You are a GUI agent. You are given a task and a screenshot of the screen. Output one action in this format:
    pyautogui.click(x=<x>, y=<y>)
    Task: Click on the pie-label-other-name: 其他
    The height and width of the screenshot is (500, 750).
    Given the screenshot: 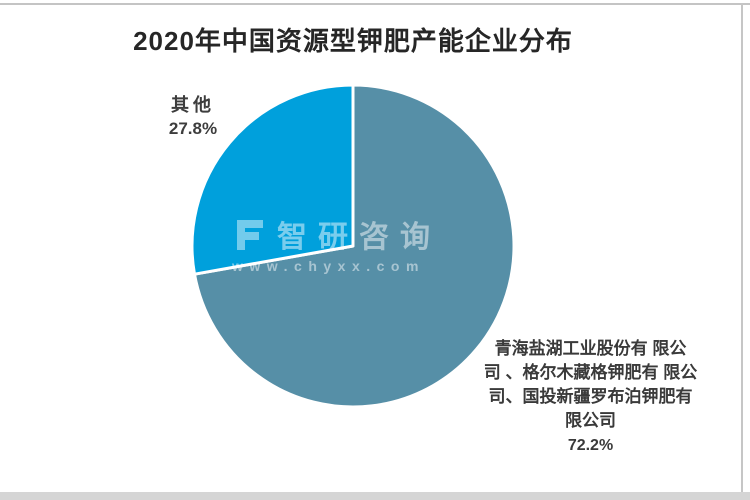 What is the action you would take?
    pyautogui.click(x=193, y=105)
    